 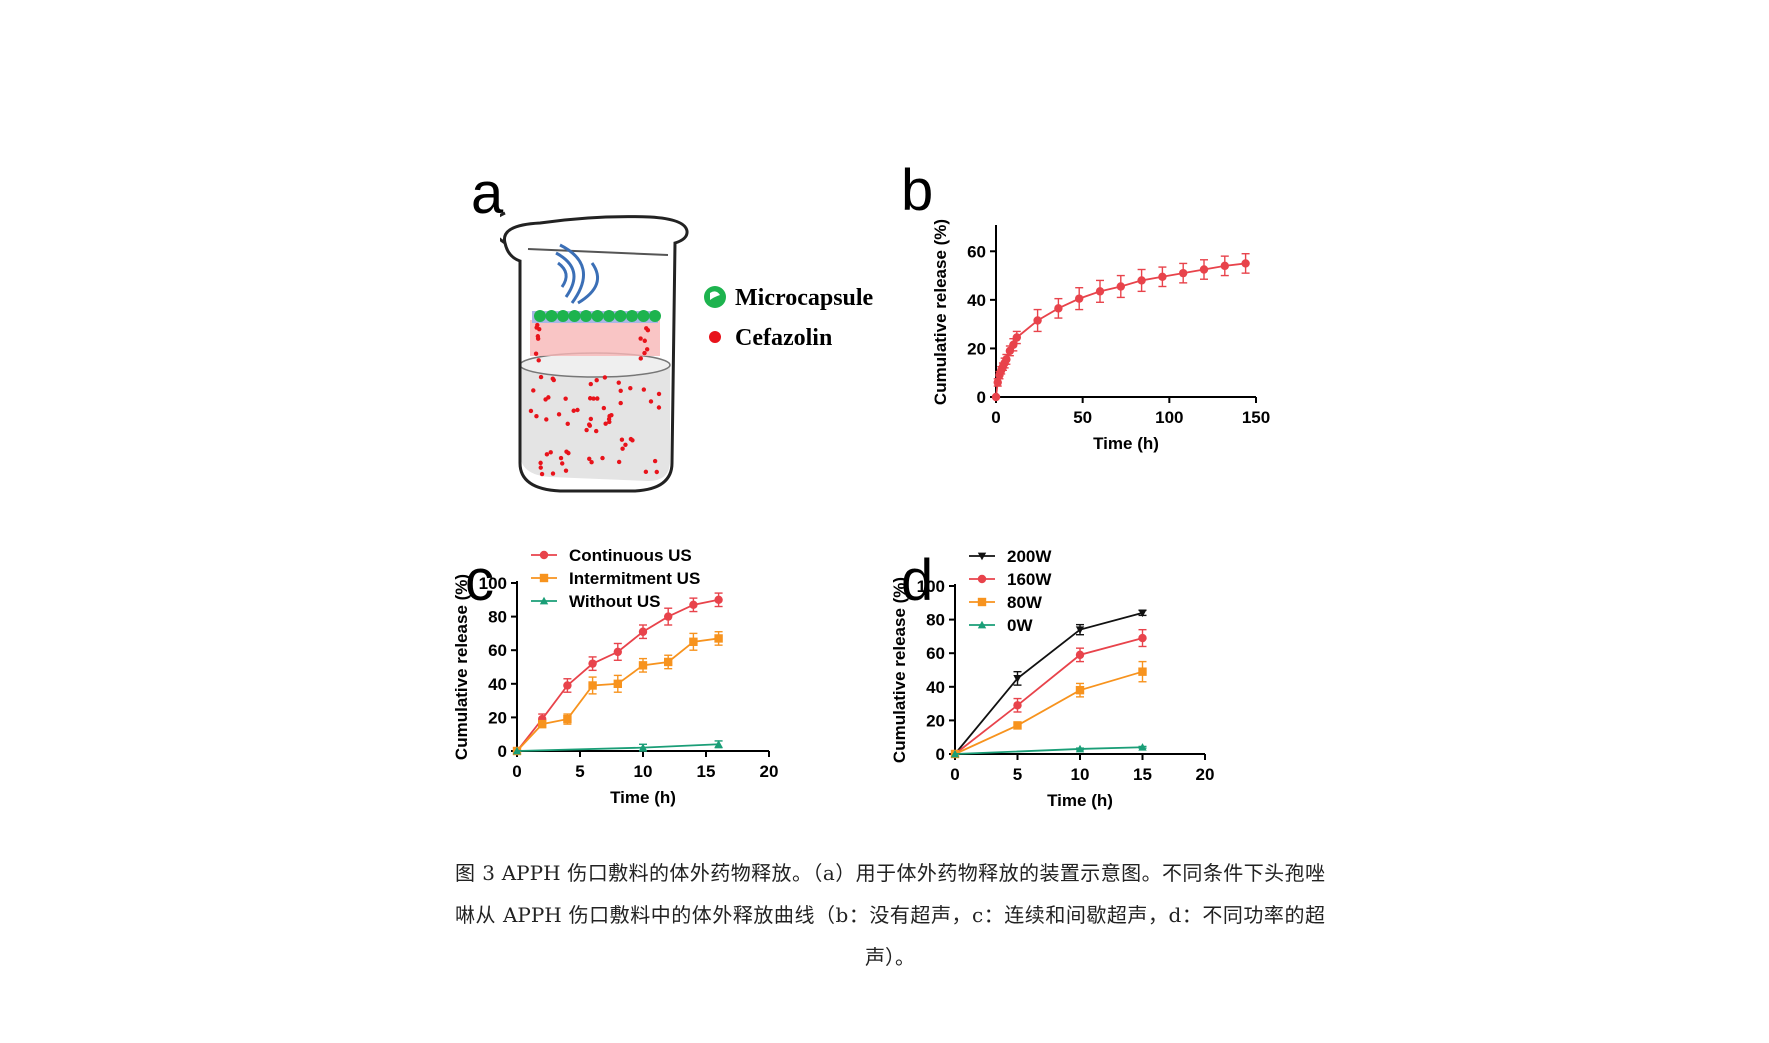 What do you see at coordinates (1025, 602) in the screenshot?
I see `legend-label: 80W` at bounding box center [1025, 602].